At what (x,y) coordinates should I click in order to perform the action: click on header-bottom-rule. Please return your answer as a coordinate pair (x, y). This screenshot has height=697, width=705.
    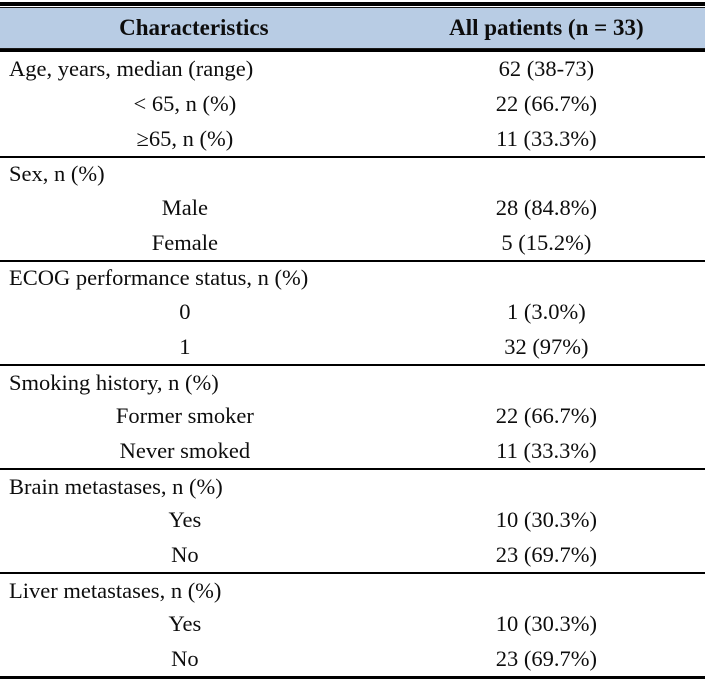
    Looking at the image, I should click on (352, 50).